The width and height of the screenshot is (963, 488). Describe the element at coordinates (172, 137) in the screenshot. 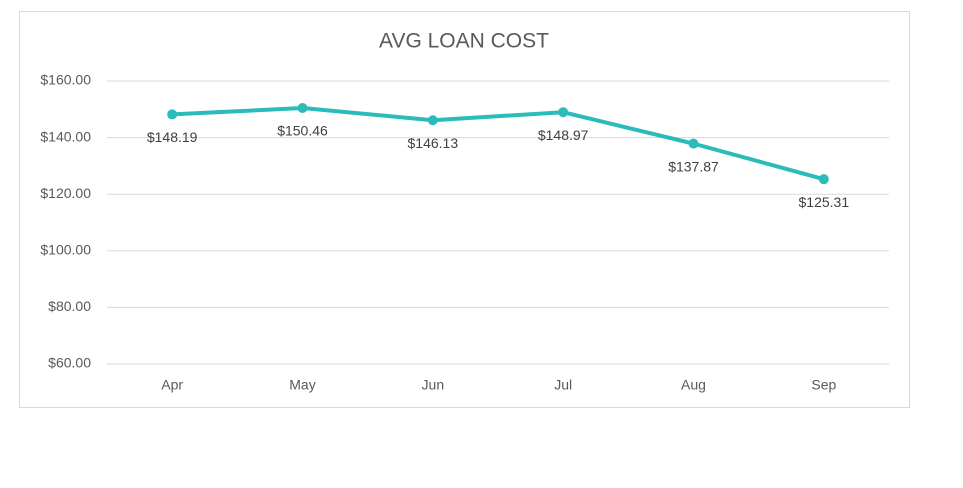

I see `data-label: $148.19` at that location.